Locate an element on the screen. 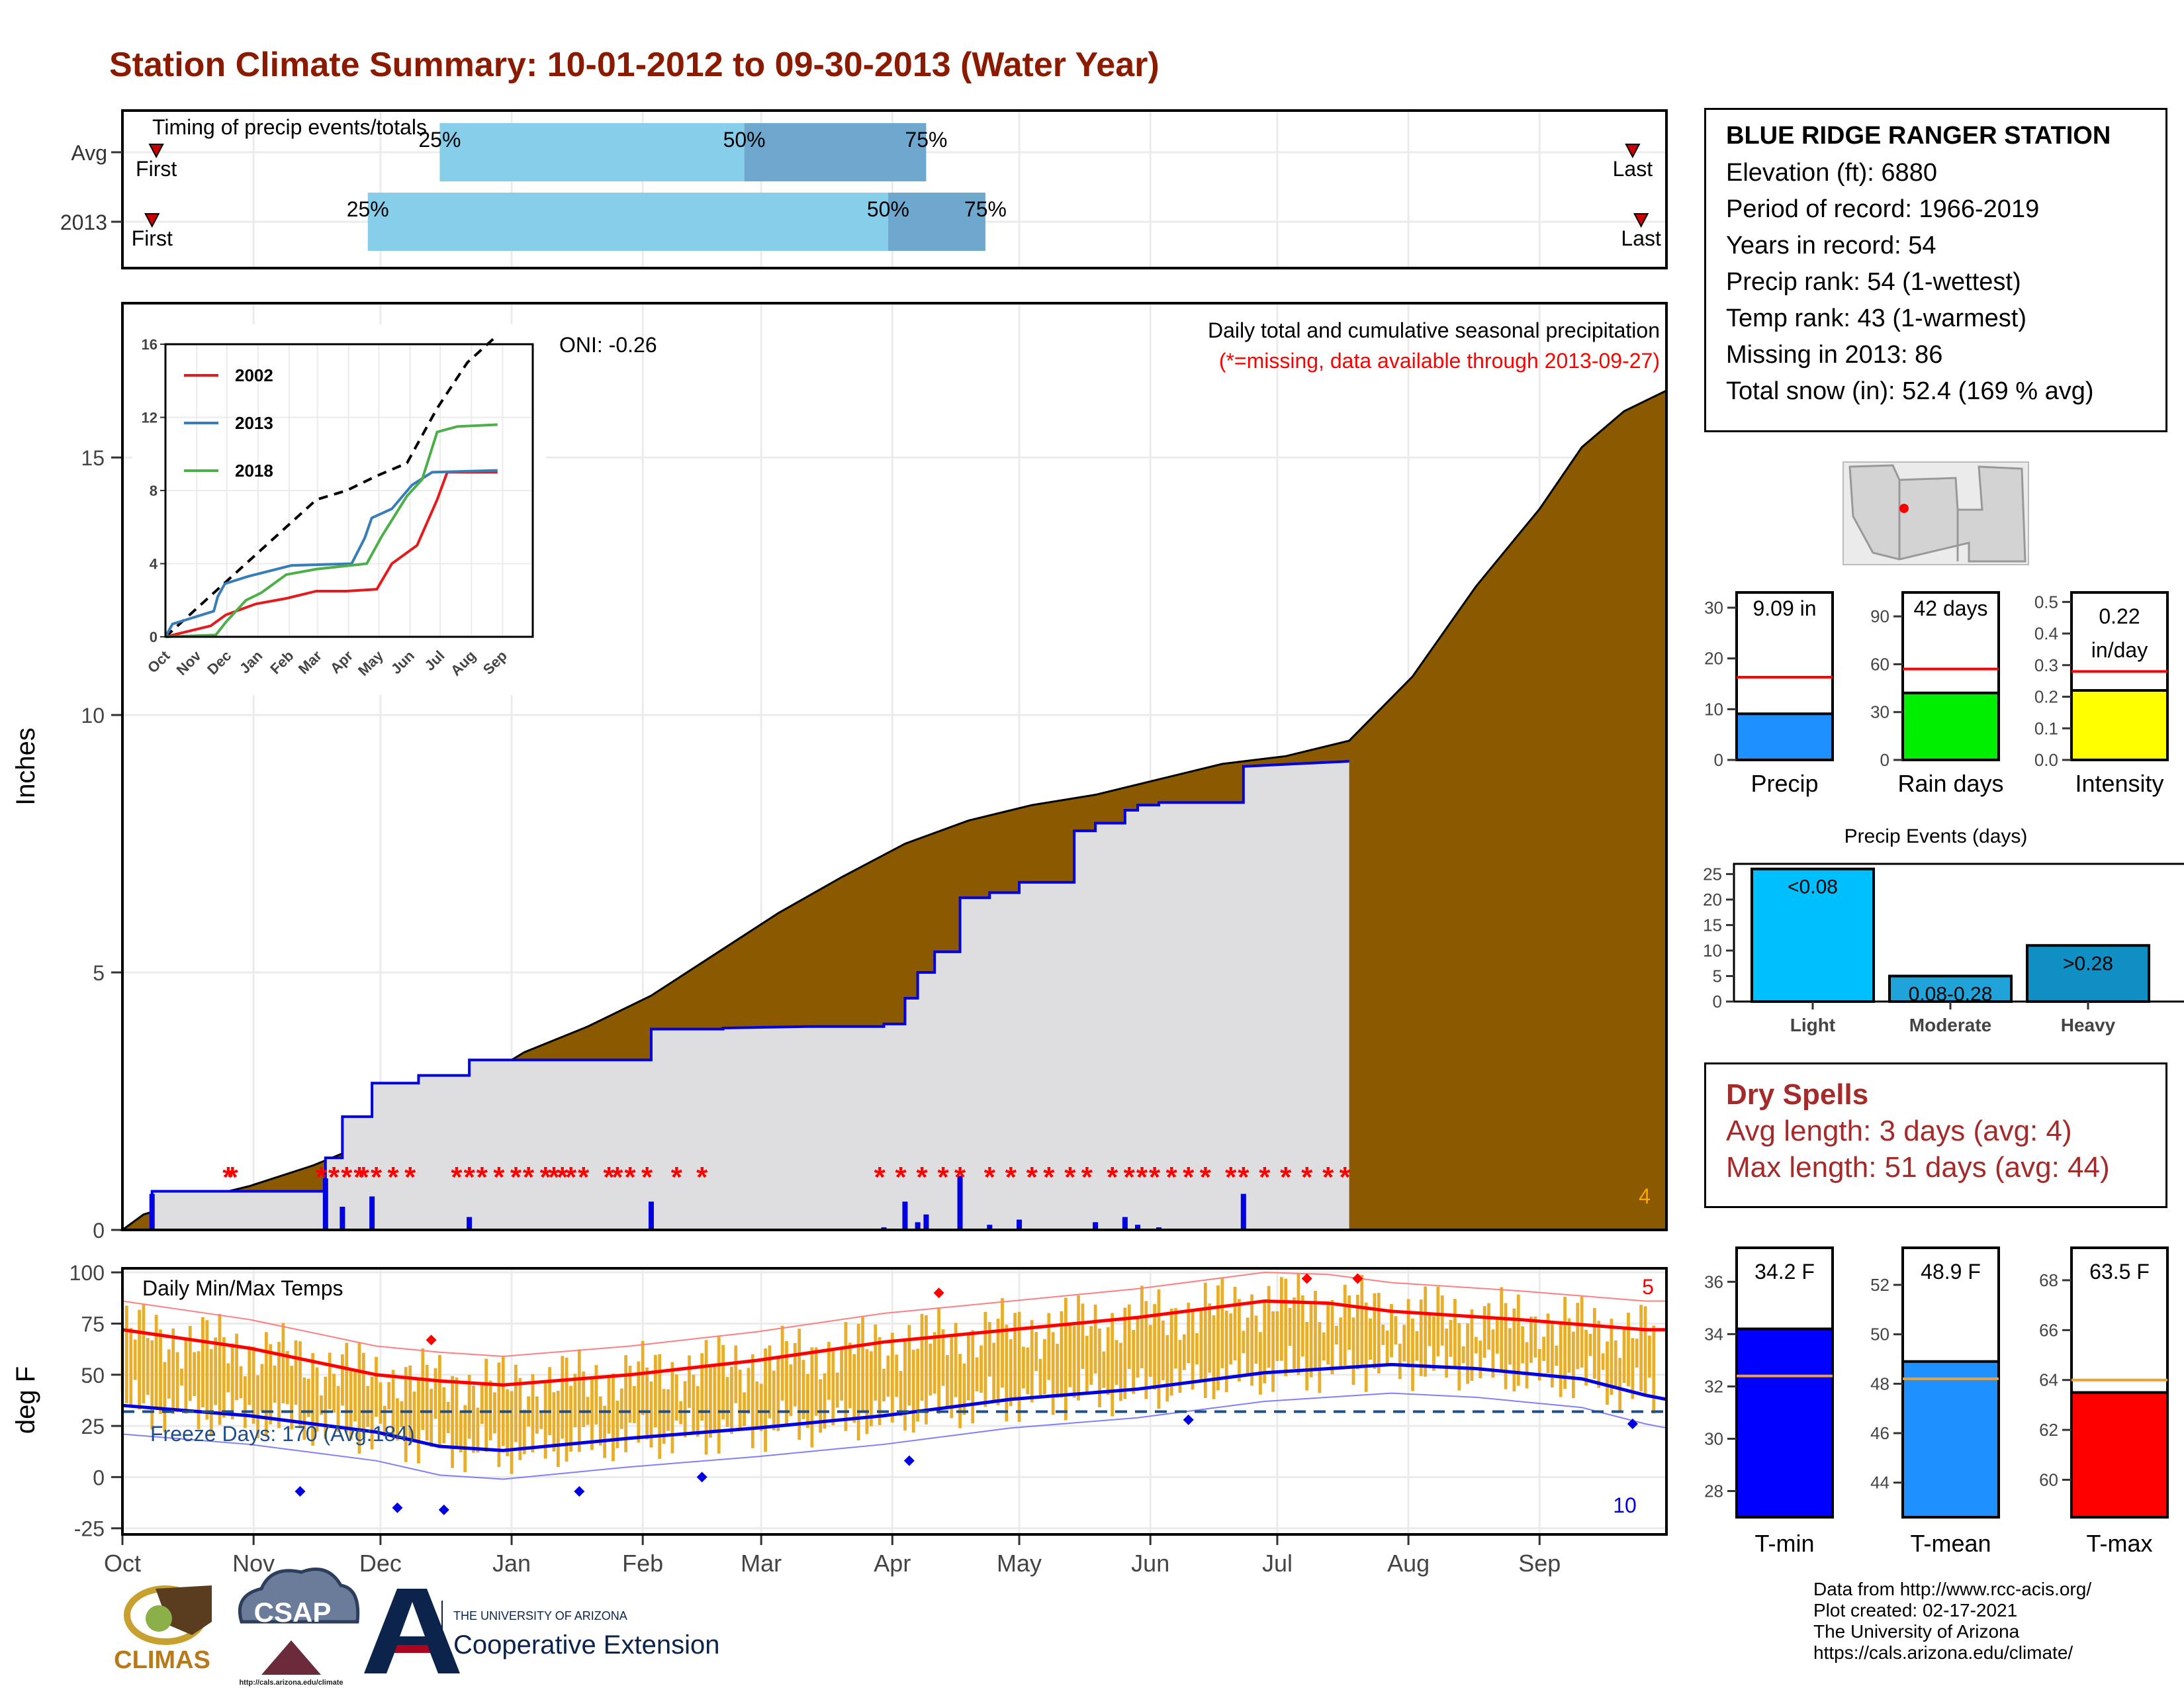 The height and width of the screenshot is (1688, 2184). timing-panel-label: Timing of precip events/totals is located at coordinates (289, 127).